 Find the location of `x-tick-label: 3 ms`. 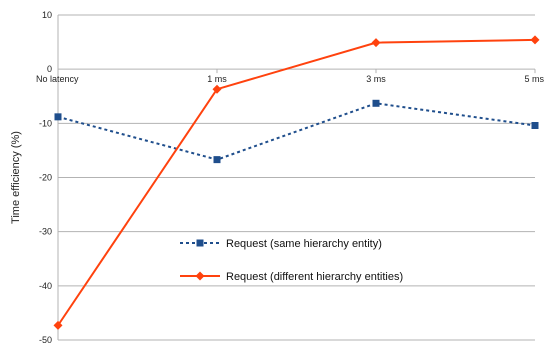

x-tick-label: 3 ms is located at coordinates (376, 79).